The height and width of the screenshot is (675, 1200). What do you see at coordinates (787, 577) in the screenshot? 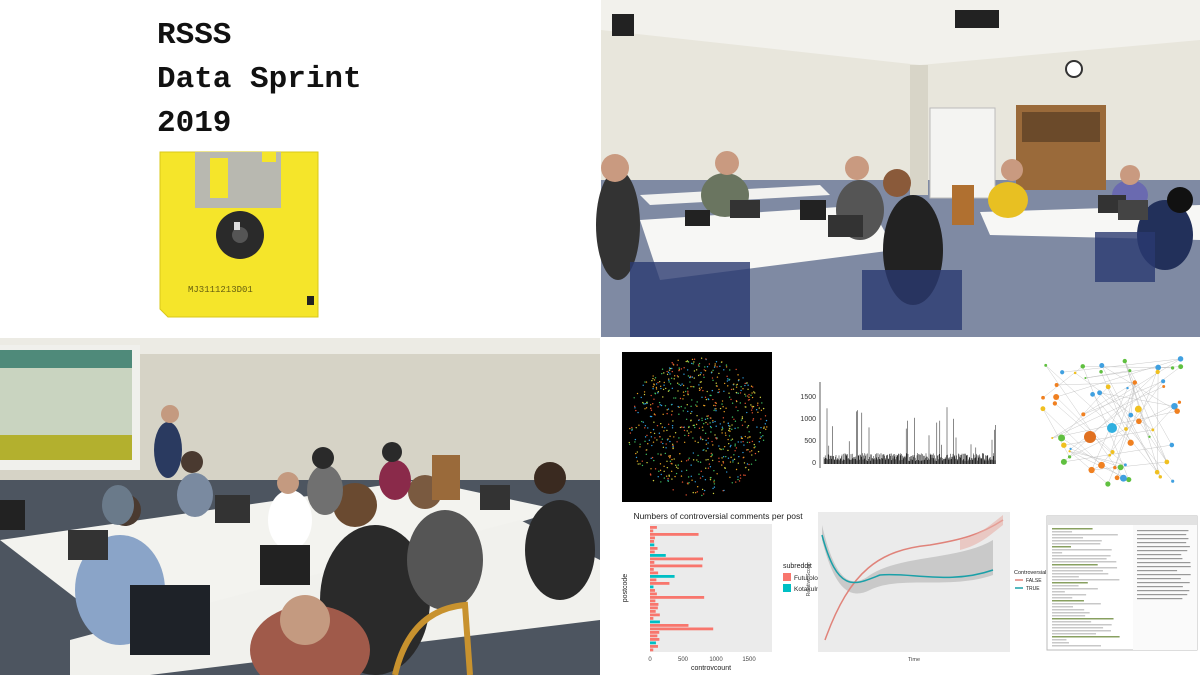
I see `legend-swatch` at bounding box center [787, 577].